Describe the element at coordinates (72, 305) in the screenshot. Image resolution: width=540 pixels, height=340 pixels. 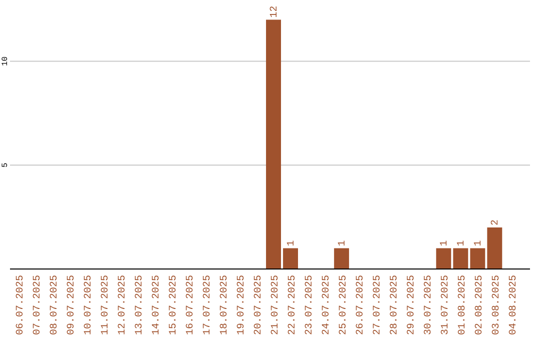
I see `x-tick-label: 09.07.2025` at that location.